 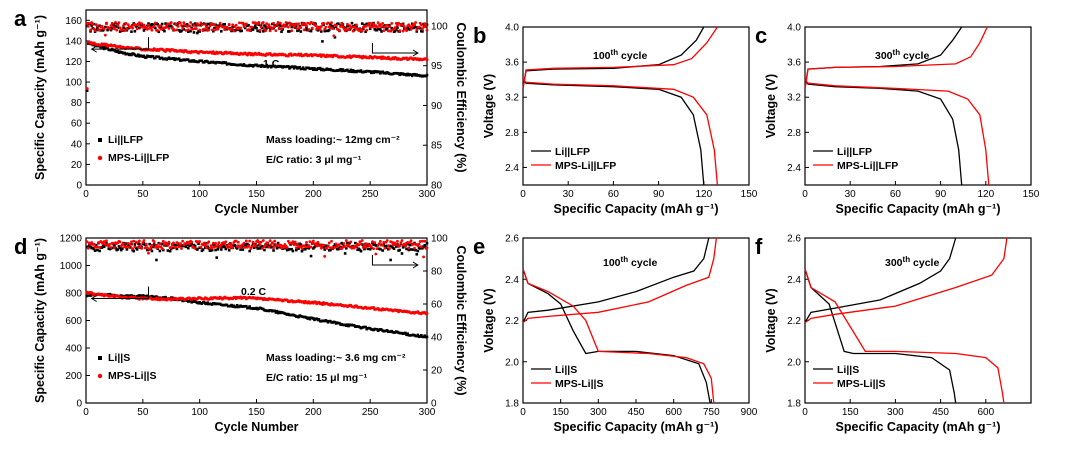 What do you see at coordinates (77, 103) in the screenshot?
I see `y-tick-label: 80` at bounding box center [77, 103].